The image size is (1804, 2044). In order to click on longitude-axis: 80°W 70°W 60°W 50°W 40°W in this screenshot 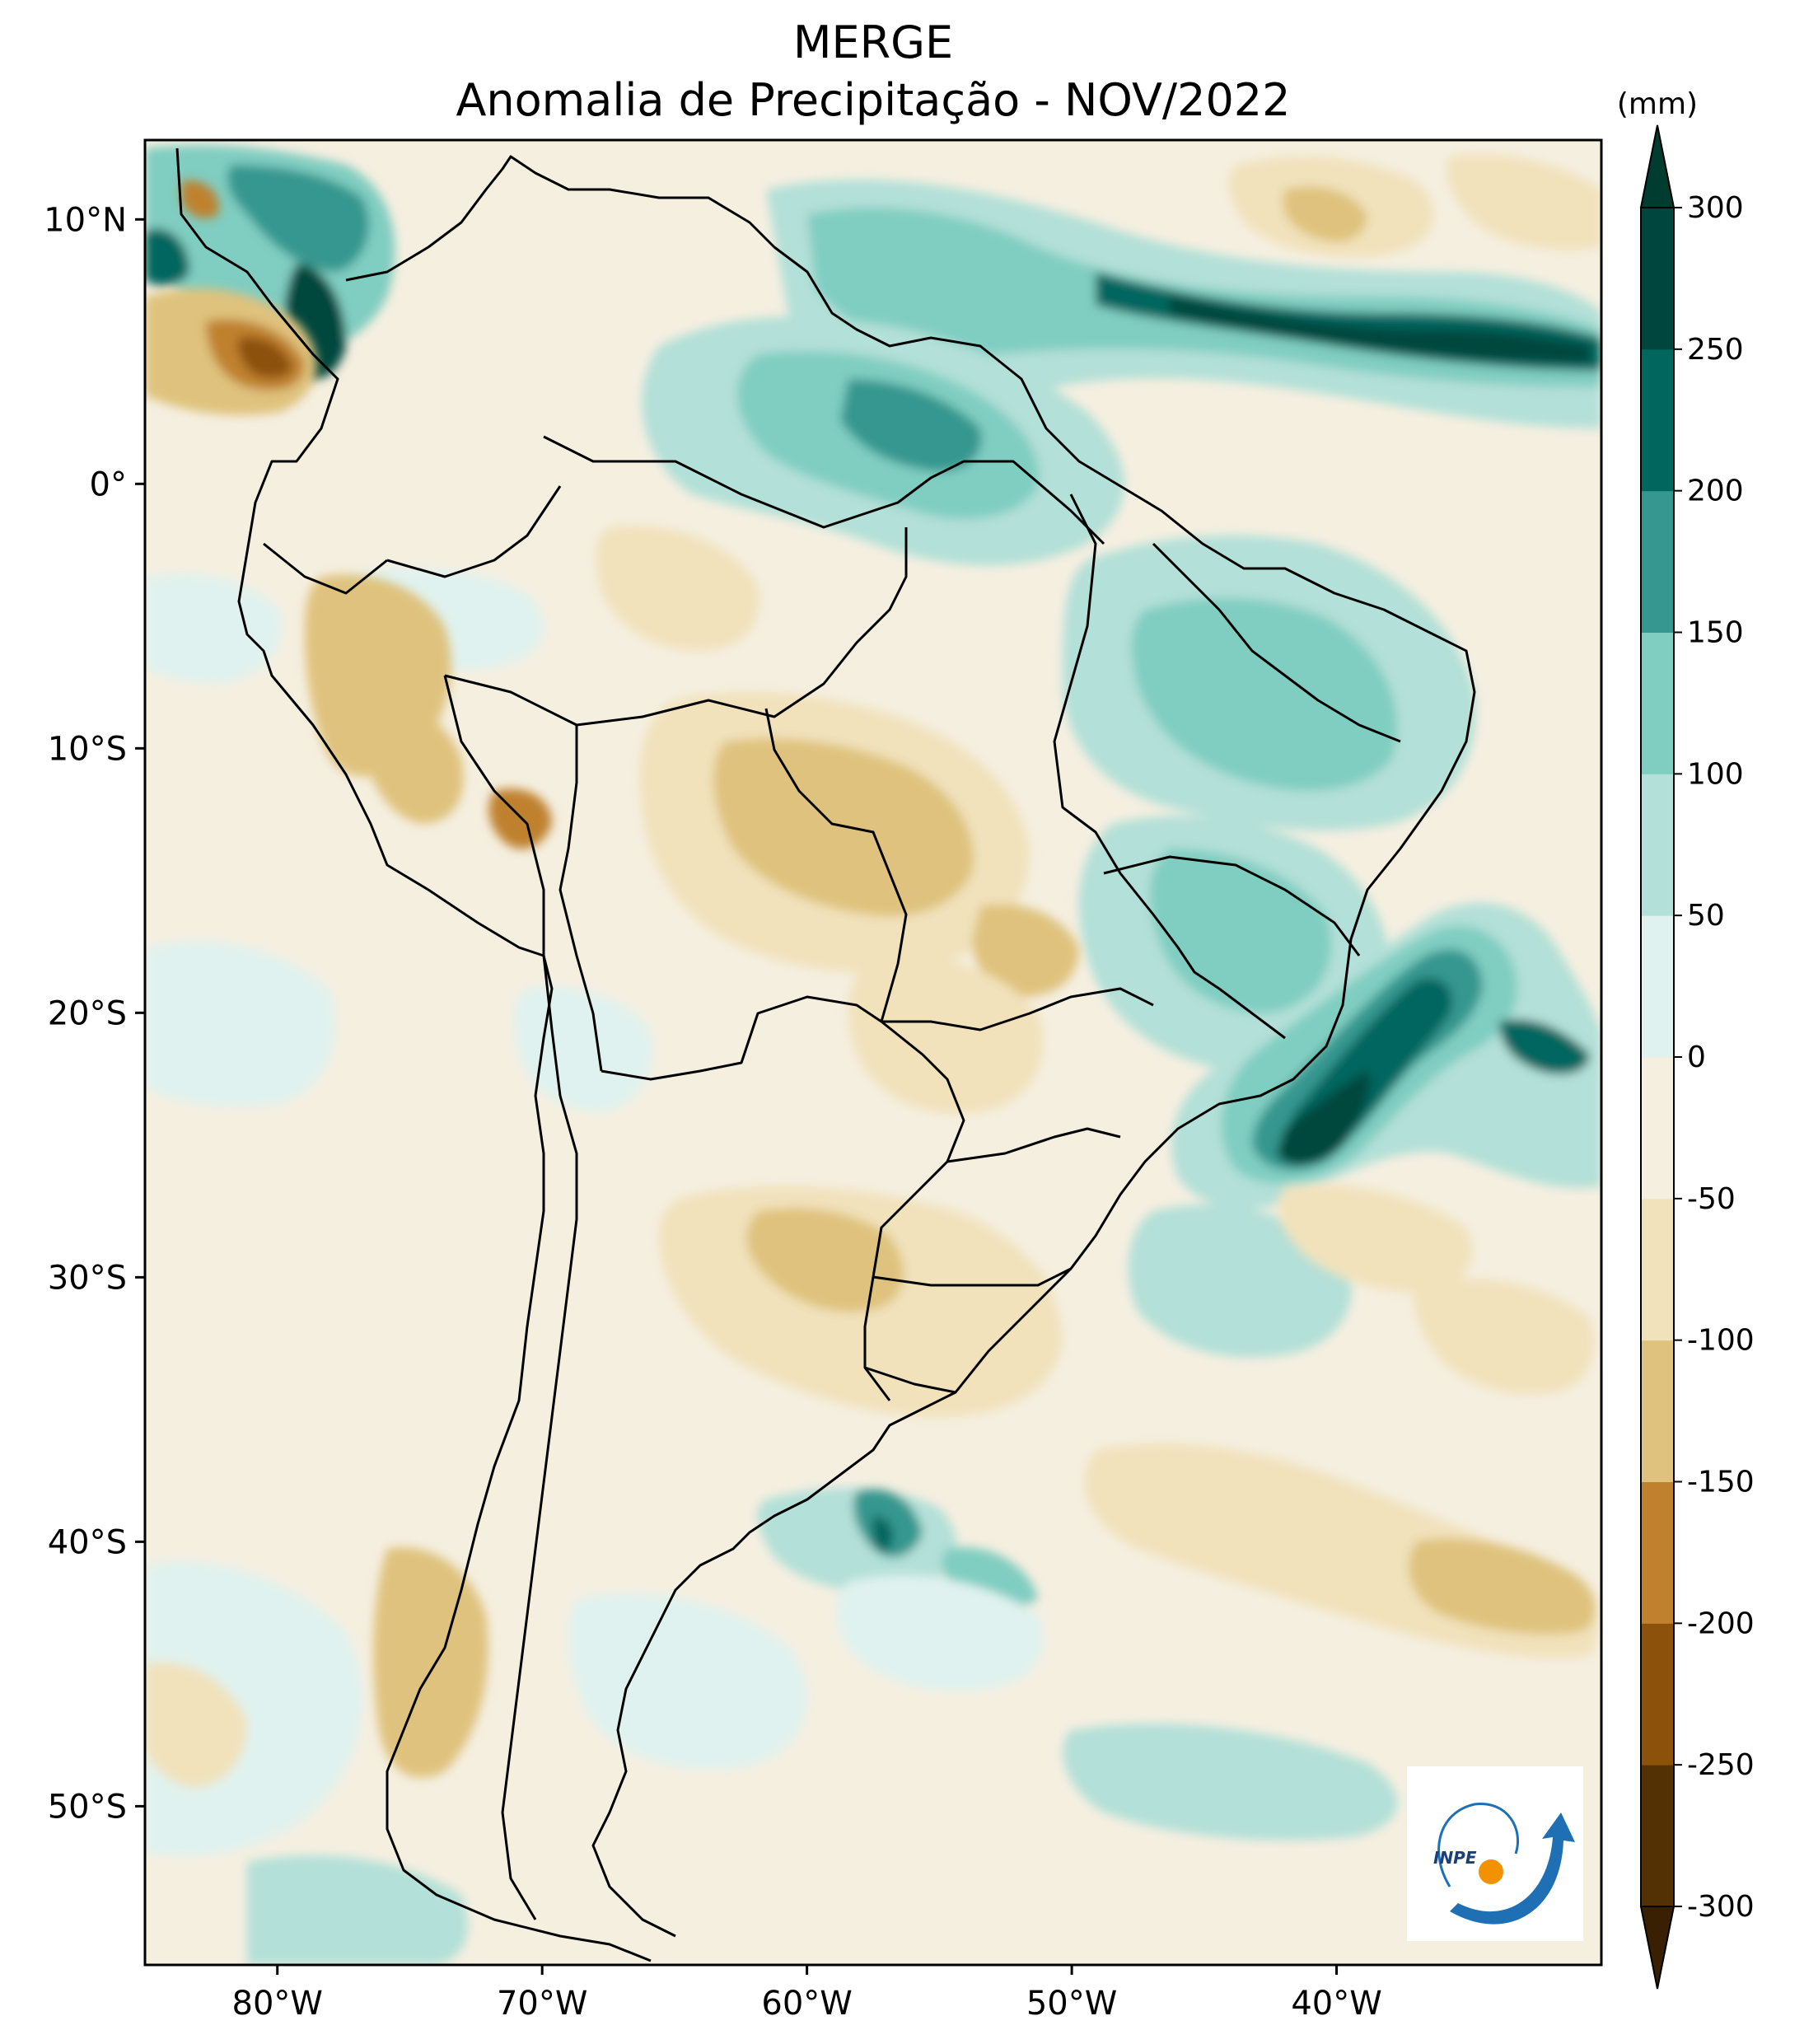, I will do `click(807, 1994)`.